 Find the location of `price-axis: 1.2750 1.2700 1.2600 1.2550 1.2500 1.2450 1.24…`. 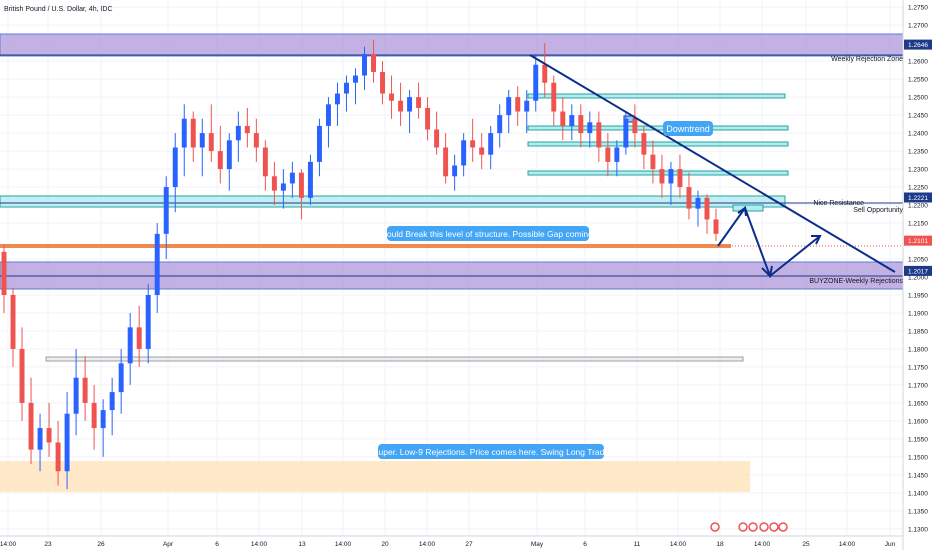

price-axis: 1.2750 1.2700 1.2600 1.2550 1.2500 1.2450 1.24… is located at coordinates (917, 275).